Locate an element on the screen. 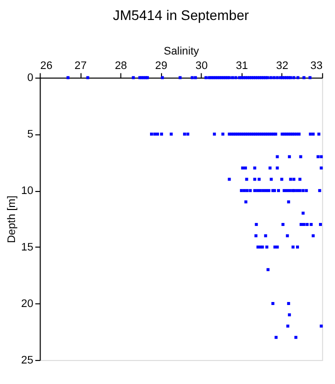 Image resolution: width=335 pixels, height=384 pixels. y-tick-label: 25 is located at coordinates (27, 360).